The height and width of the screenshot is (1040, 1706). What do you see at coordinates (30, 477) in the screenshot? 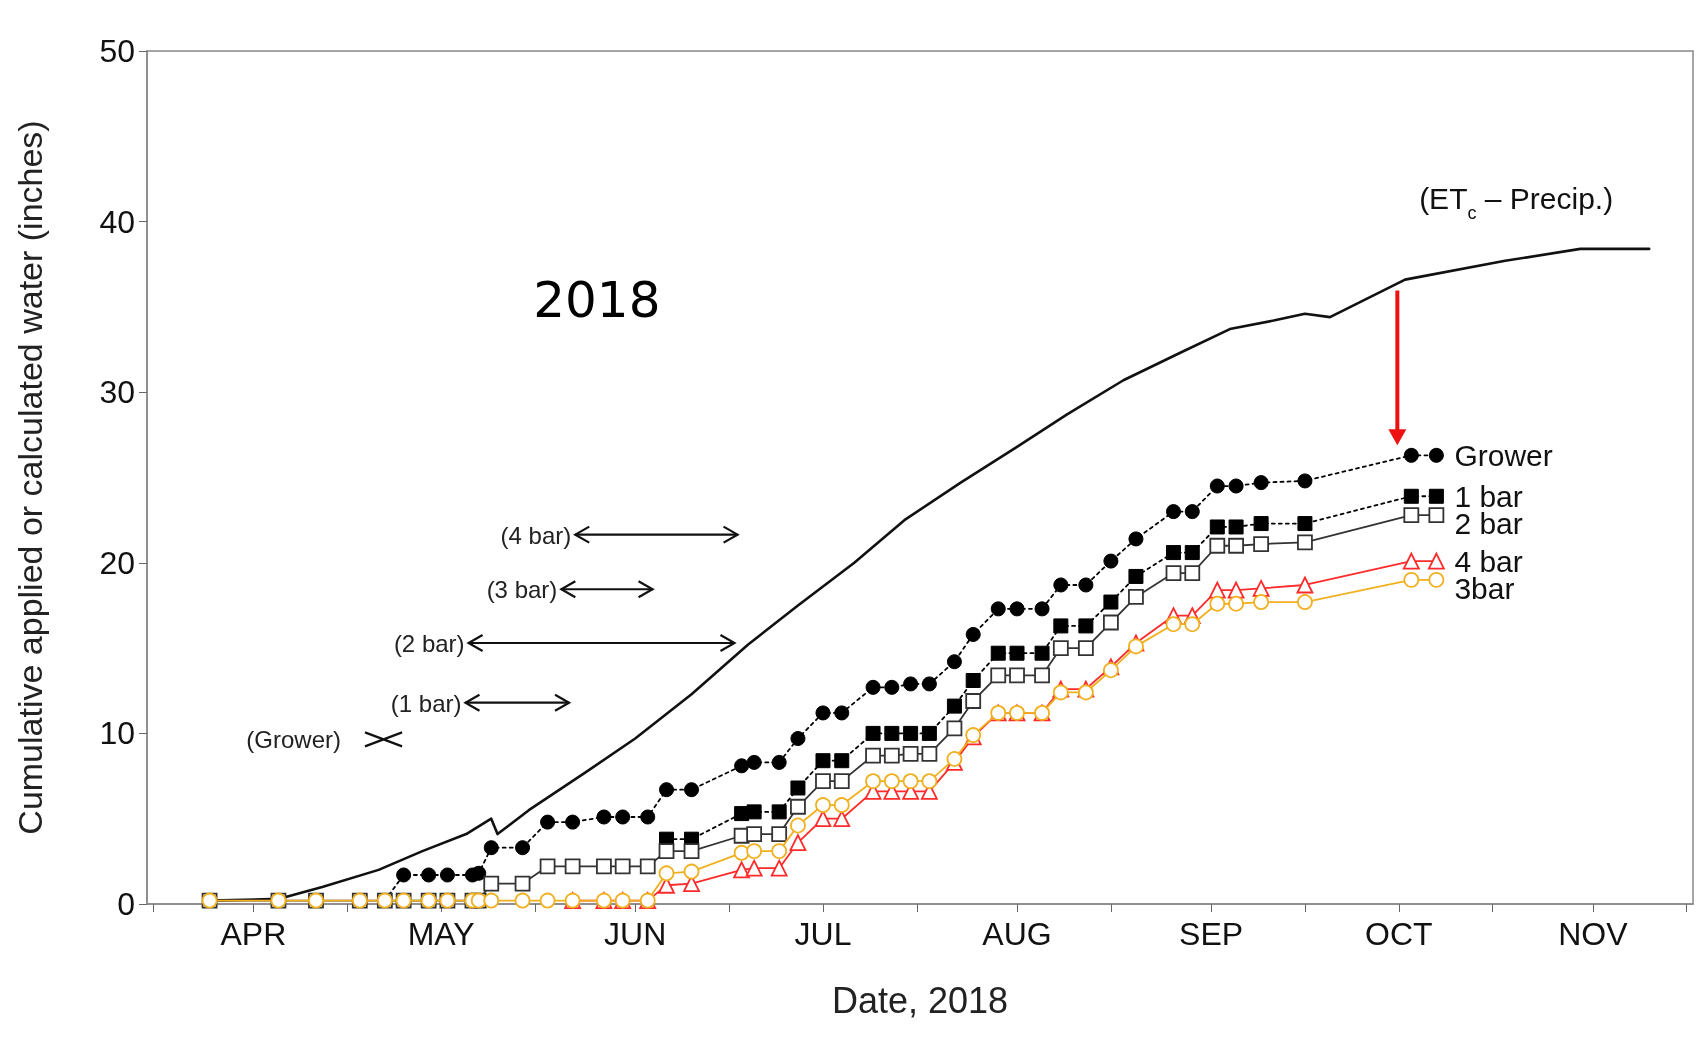
I see `y-axis-title: Cumulative applied or calculated water (inches)` at bounding box center [30, 477].